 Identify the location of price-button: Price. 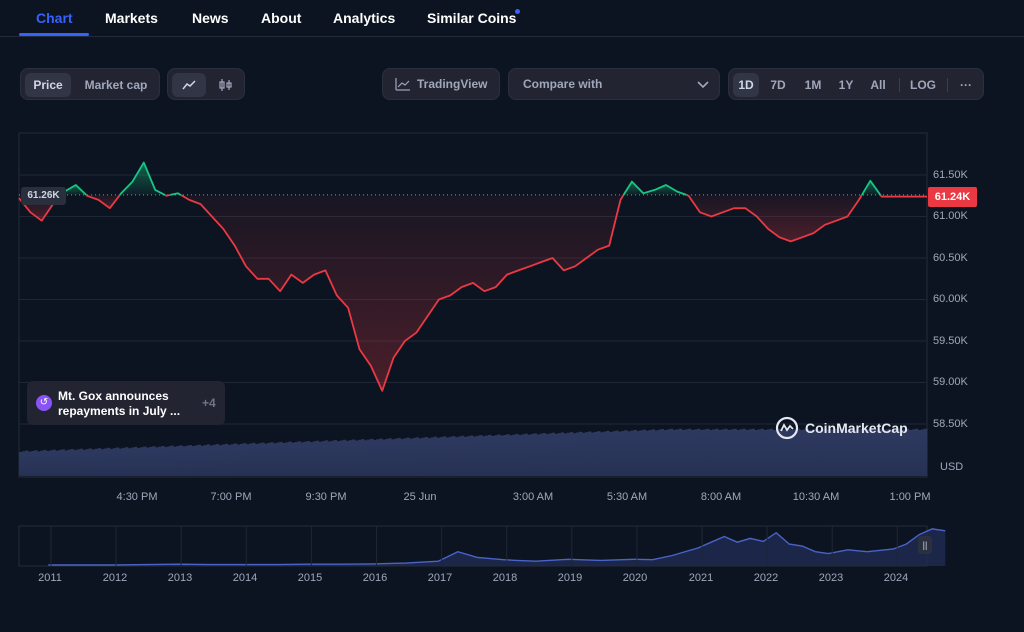
(48, 85).